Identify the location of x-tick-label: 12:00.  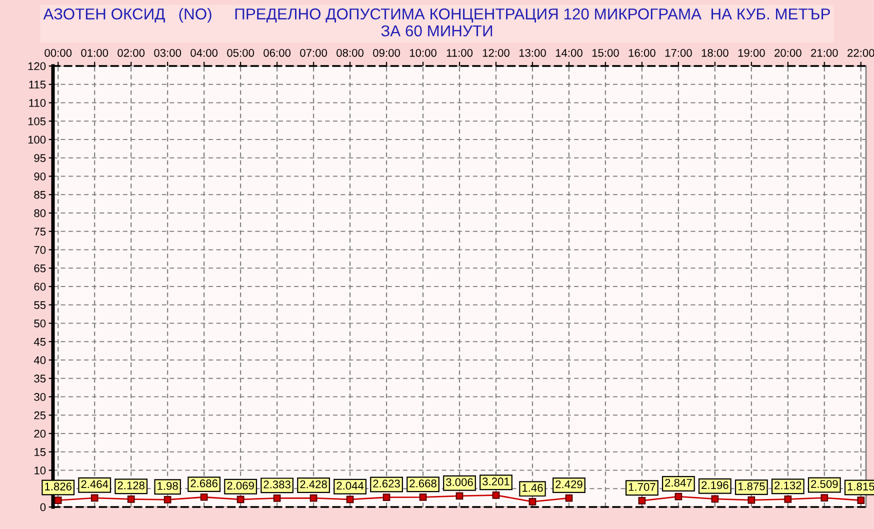
(496, 52).